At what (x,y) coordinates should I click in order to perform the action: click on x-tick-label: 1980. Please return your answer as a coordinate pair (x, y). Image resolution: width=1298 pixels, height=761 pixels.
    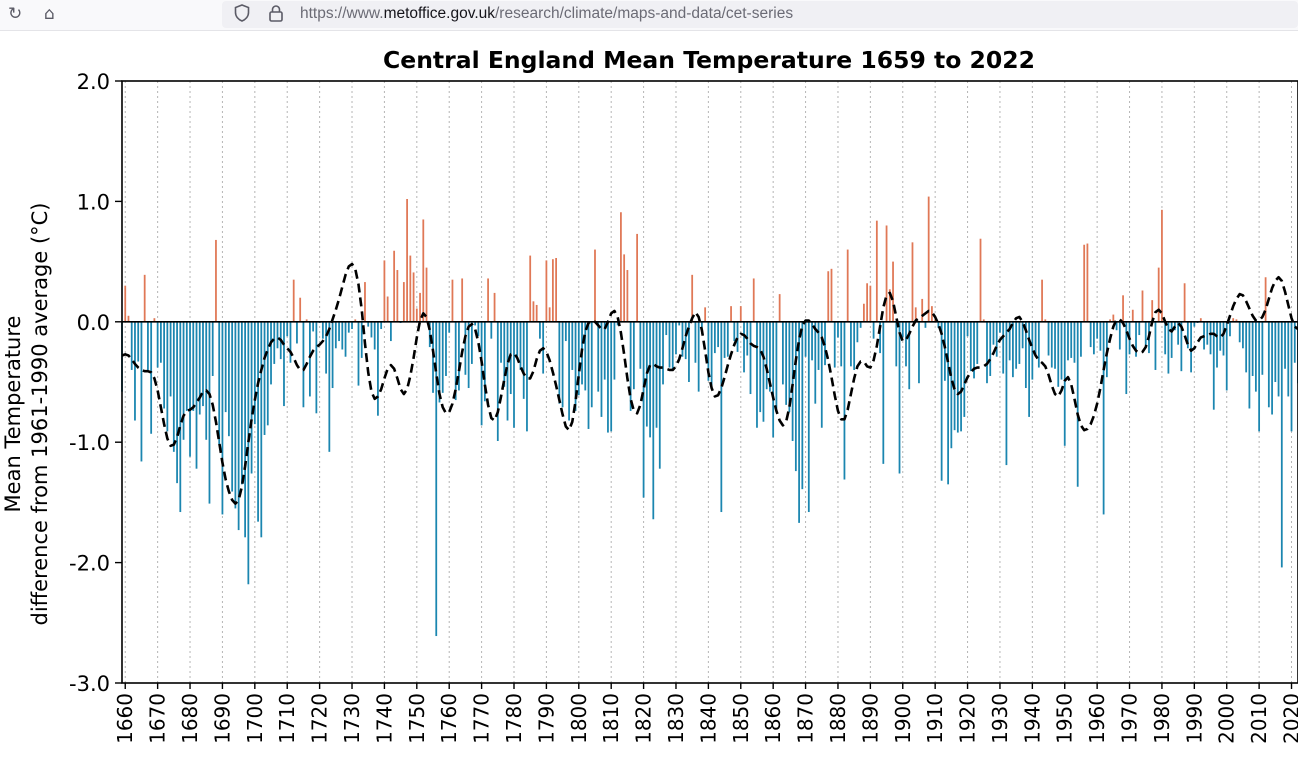
    Looking at the image, I should click on (1162, 718).